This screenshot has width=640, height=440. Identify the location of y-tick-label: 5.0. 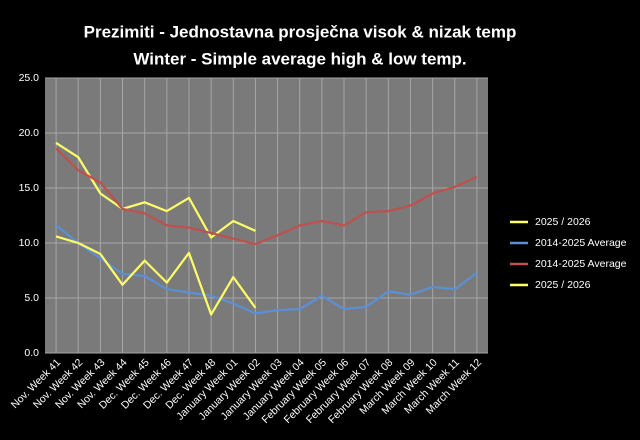
(31, 298).